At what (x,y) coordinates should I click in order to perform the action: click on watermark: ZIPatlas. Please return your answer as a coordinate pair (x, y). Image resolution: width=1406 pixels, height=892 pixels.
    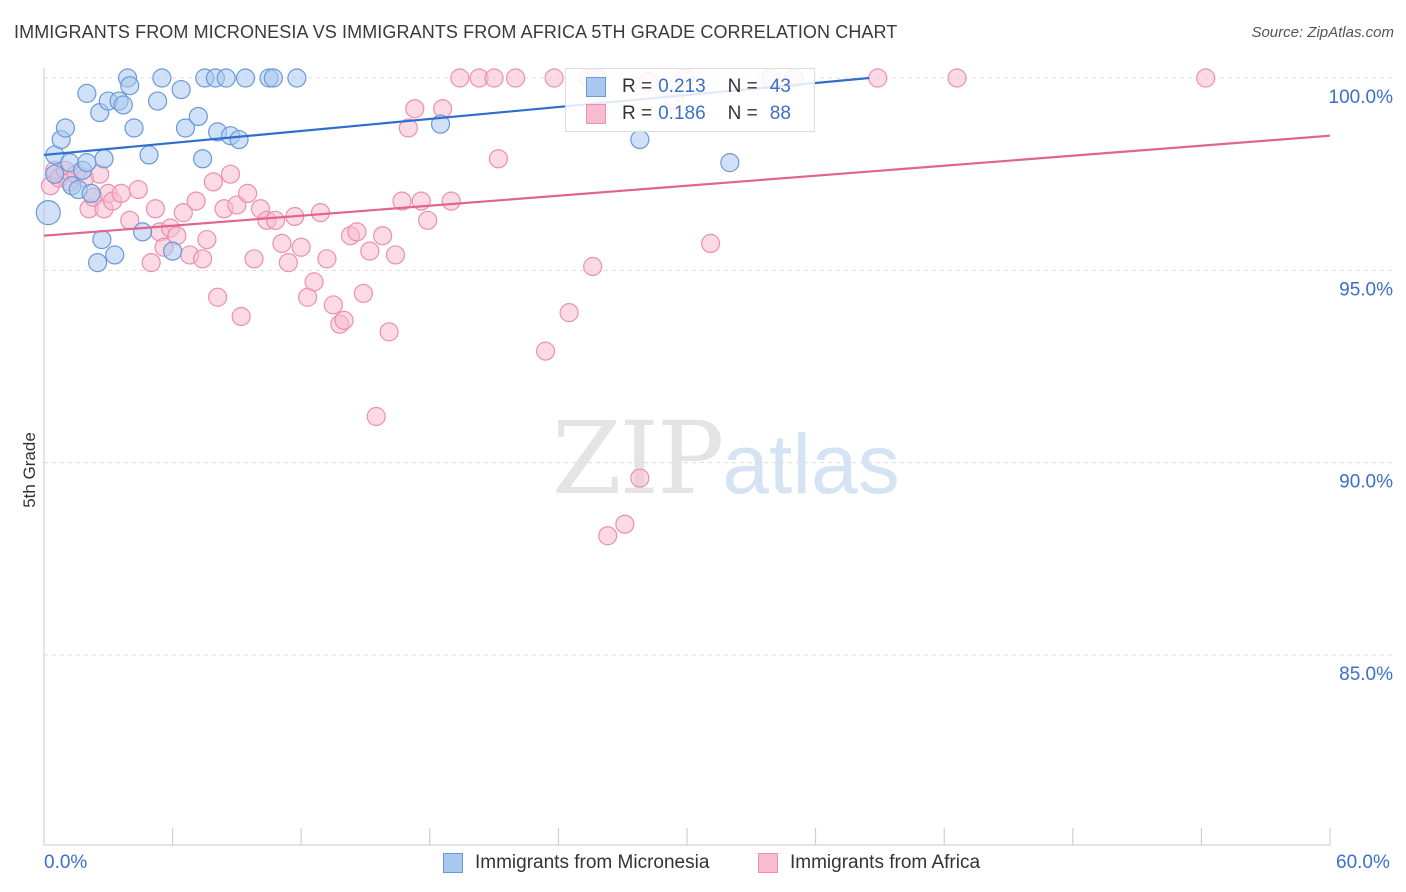
    Looking at the image, I should click on (726, 458).